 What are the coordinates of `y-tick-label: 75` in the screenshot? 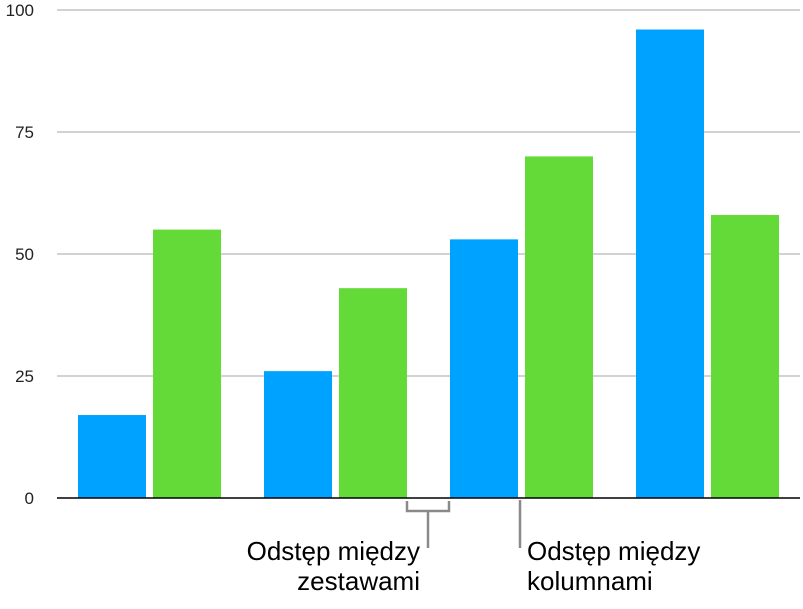 It's located at (24, 132).